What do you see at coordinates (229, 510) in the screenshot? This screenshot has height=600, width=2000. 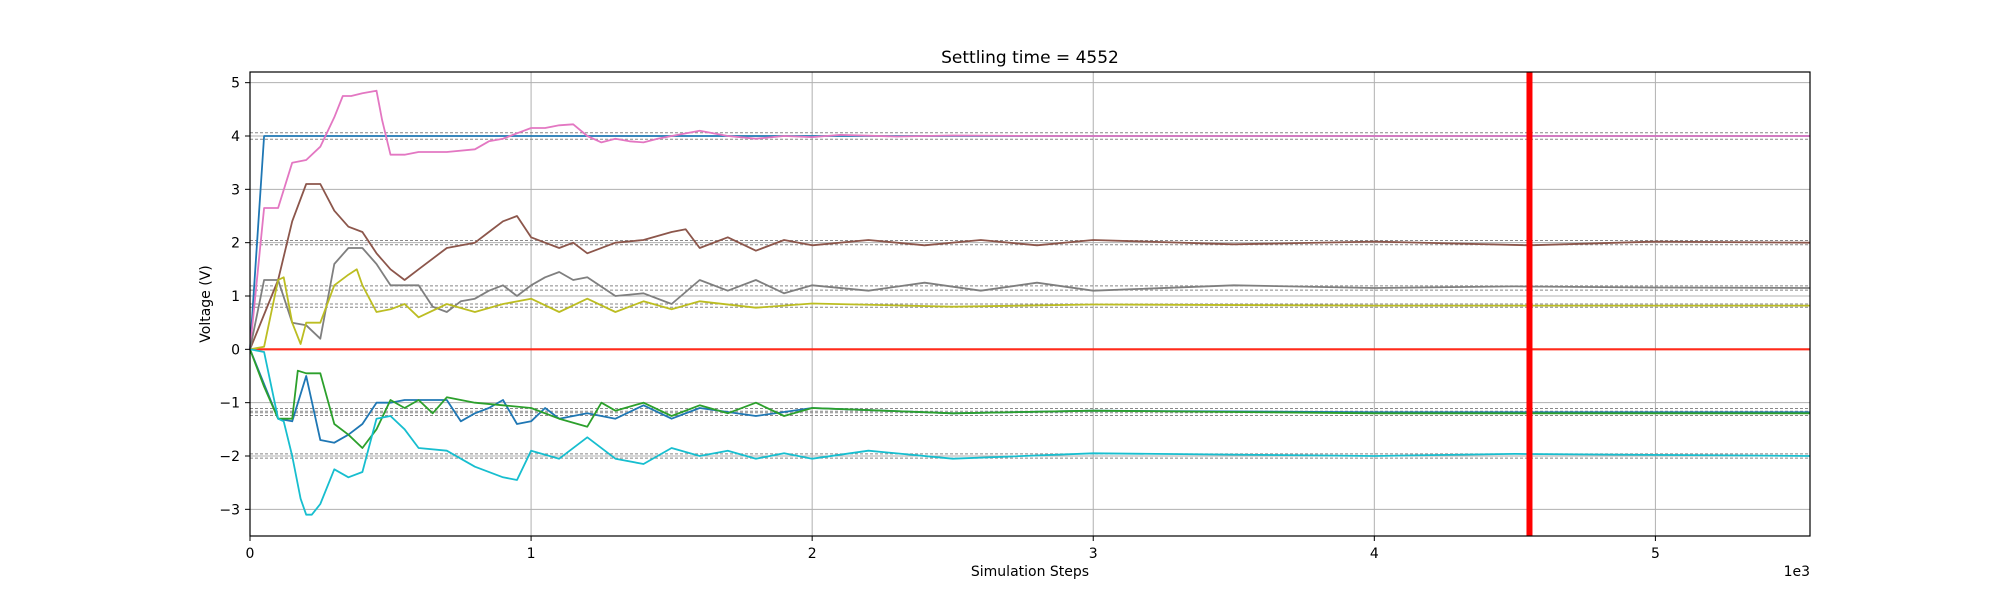 I see `y-tick-label: −3` at bounding box center [229, 510].